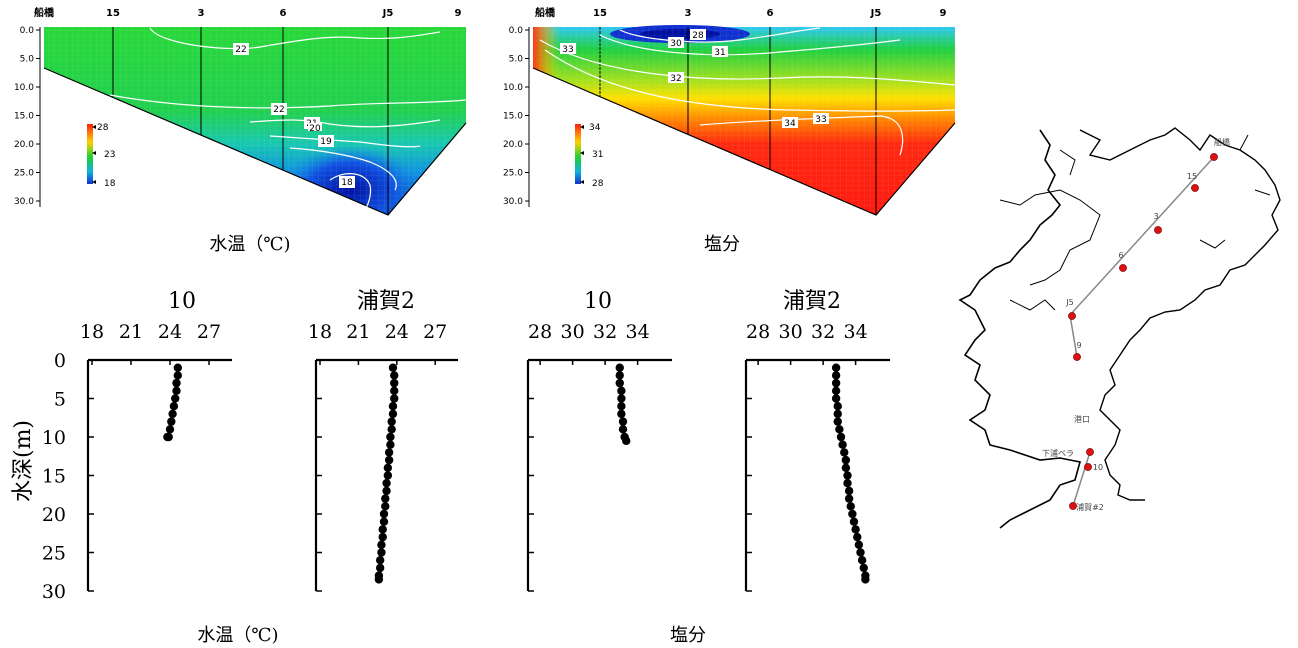 Image resolution: width=1298 pixels, height=648 pixels. What do you see at coordinates (249, 244) in the screenshot?
I see `temp-section-caption: 水温（℃)` at bounding box center [249, 244].